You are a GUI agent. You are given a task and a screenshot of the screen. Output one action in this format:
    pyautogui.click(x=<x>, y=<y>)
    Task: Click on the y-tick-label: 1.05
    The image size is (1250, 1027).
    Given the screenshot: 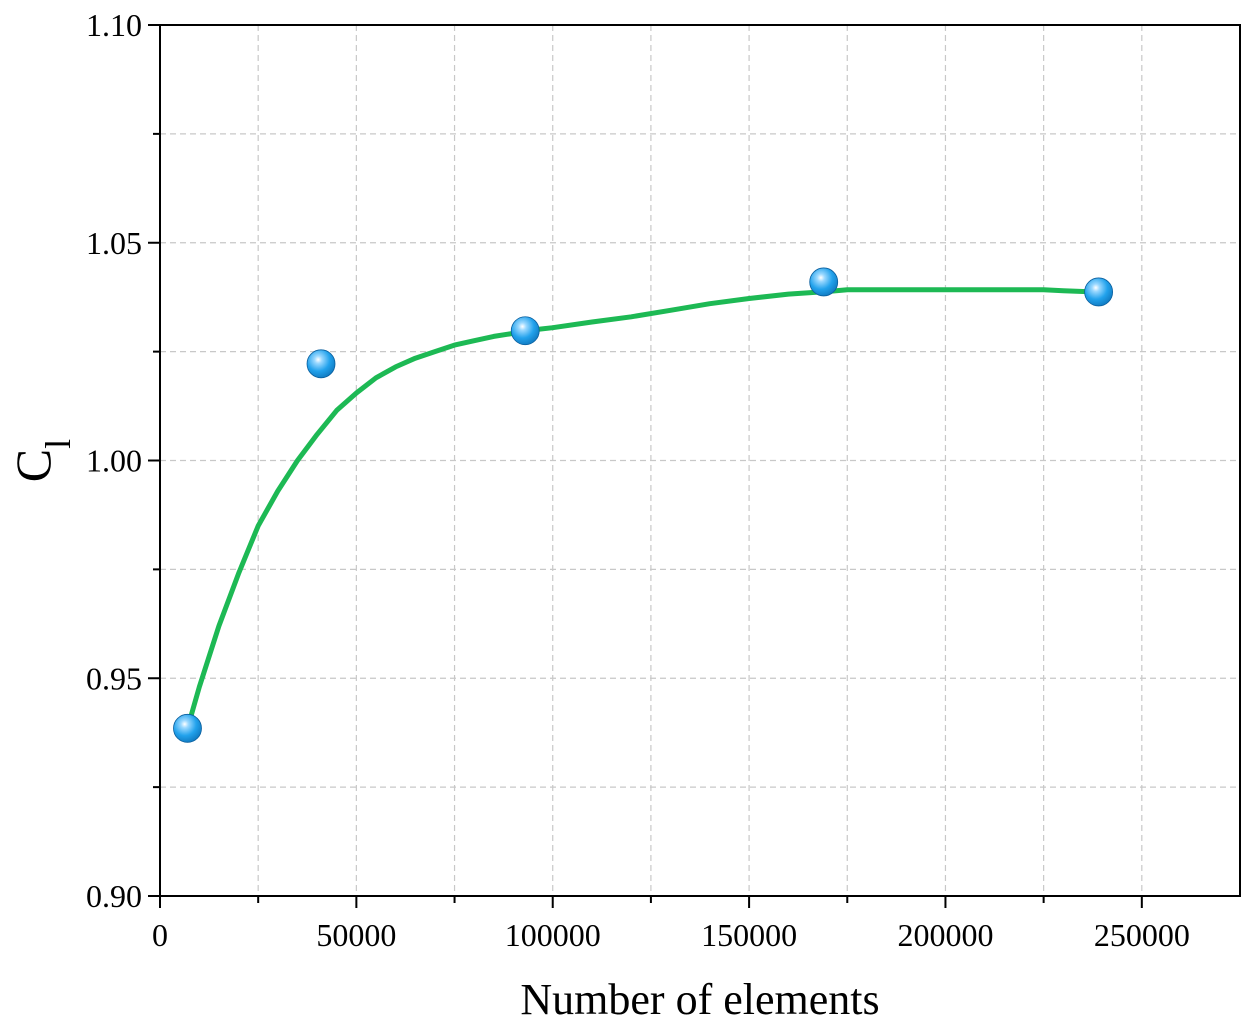 What is the action you would take?
    pyautogui.click(x=114, y=243)
    